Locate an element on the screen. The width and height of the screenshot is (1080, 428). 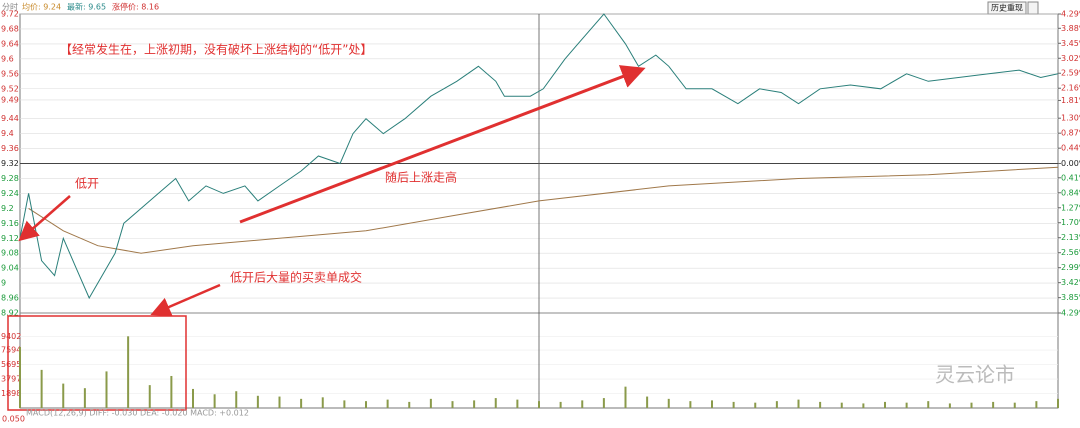
y2-tick-label: 3.42% is located at coordinates (1070, 282).